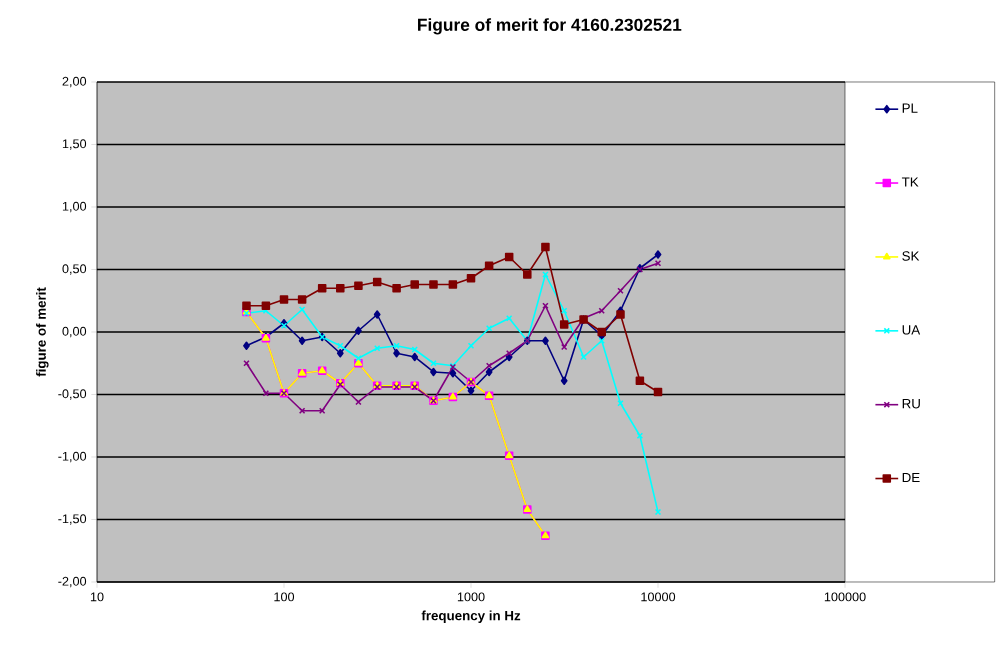  What do you see at coordinates (910, 182) in the screenshot?
I see `legend-label: TK` at bounding box center [910, 182].